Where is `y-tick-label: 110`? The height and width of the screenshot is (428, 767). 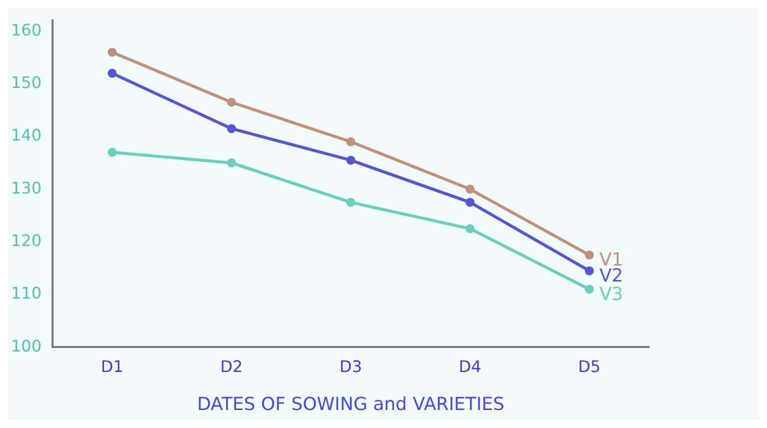 y-tick-label: 110 is located at coordinates (26, 293).